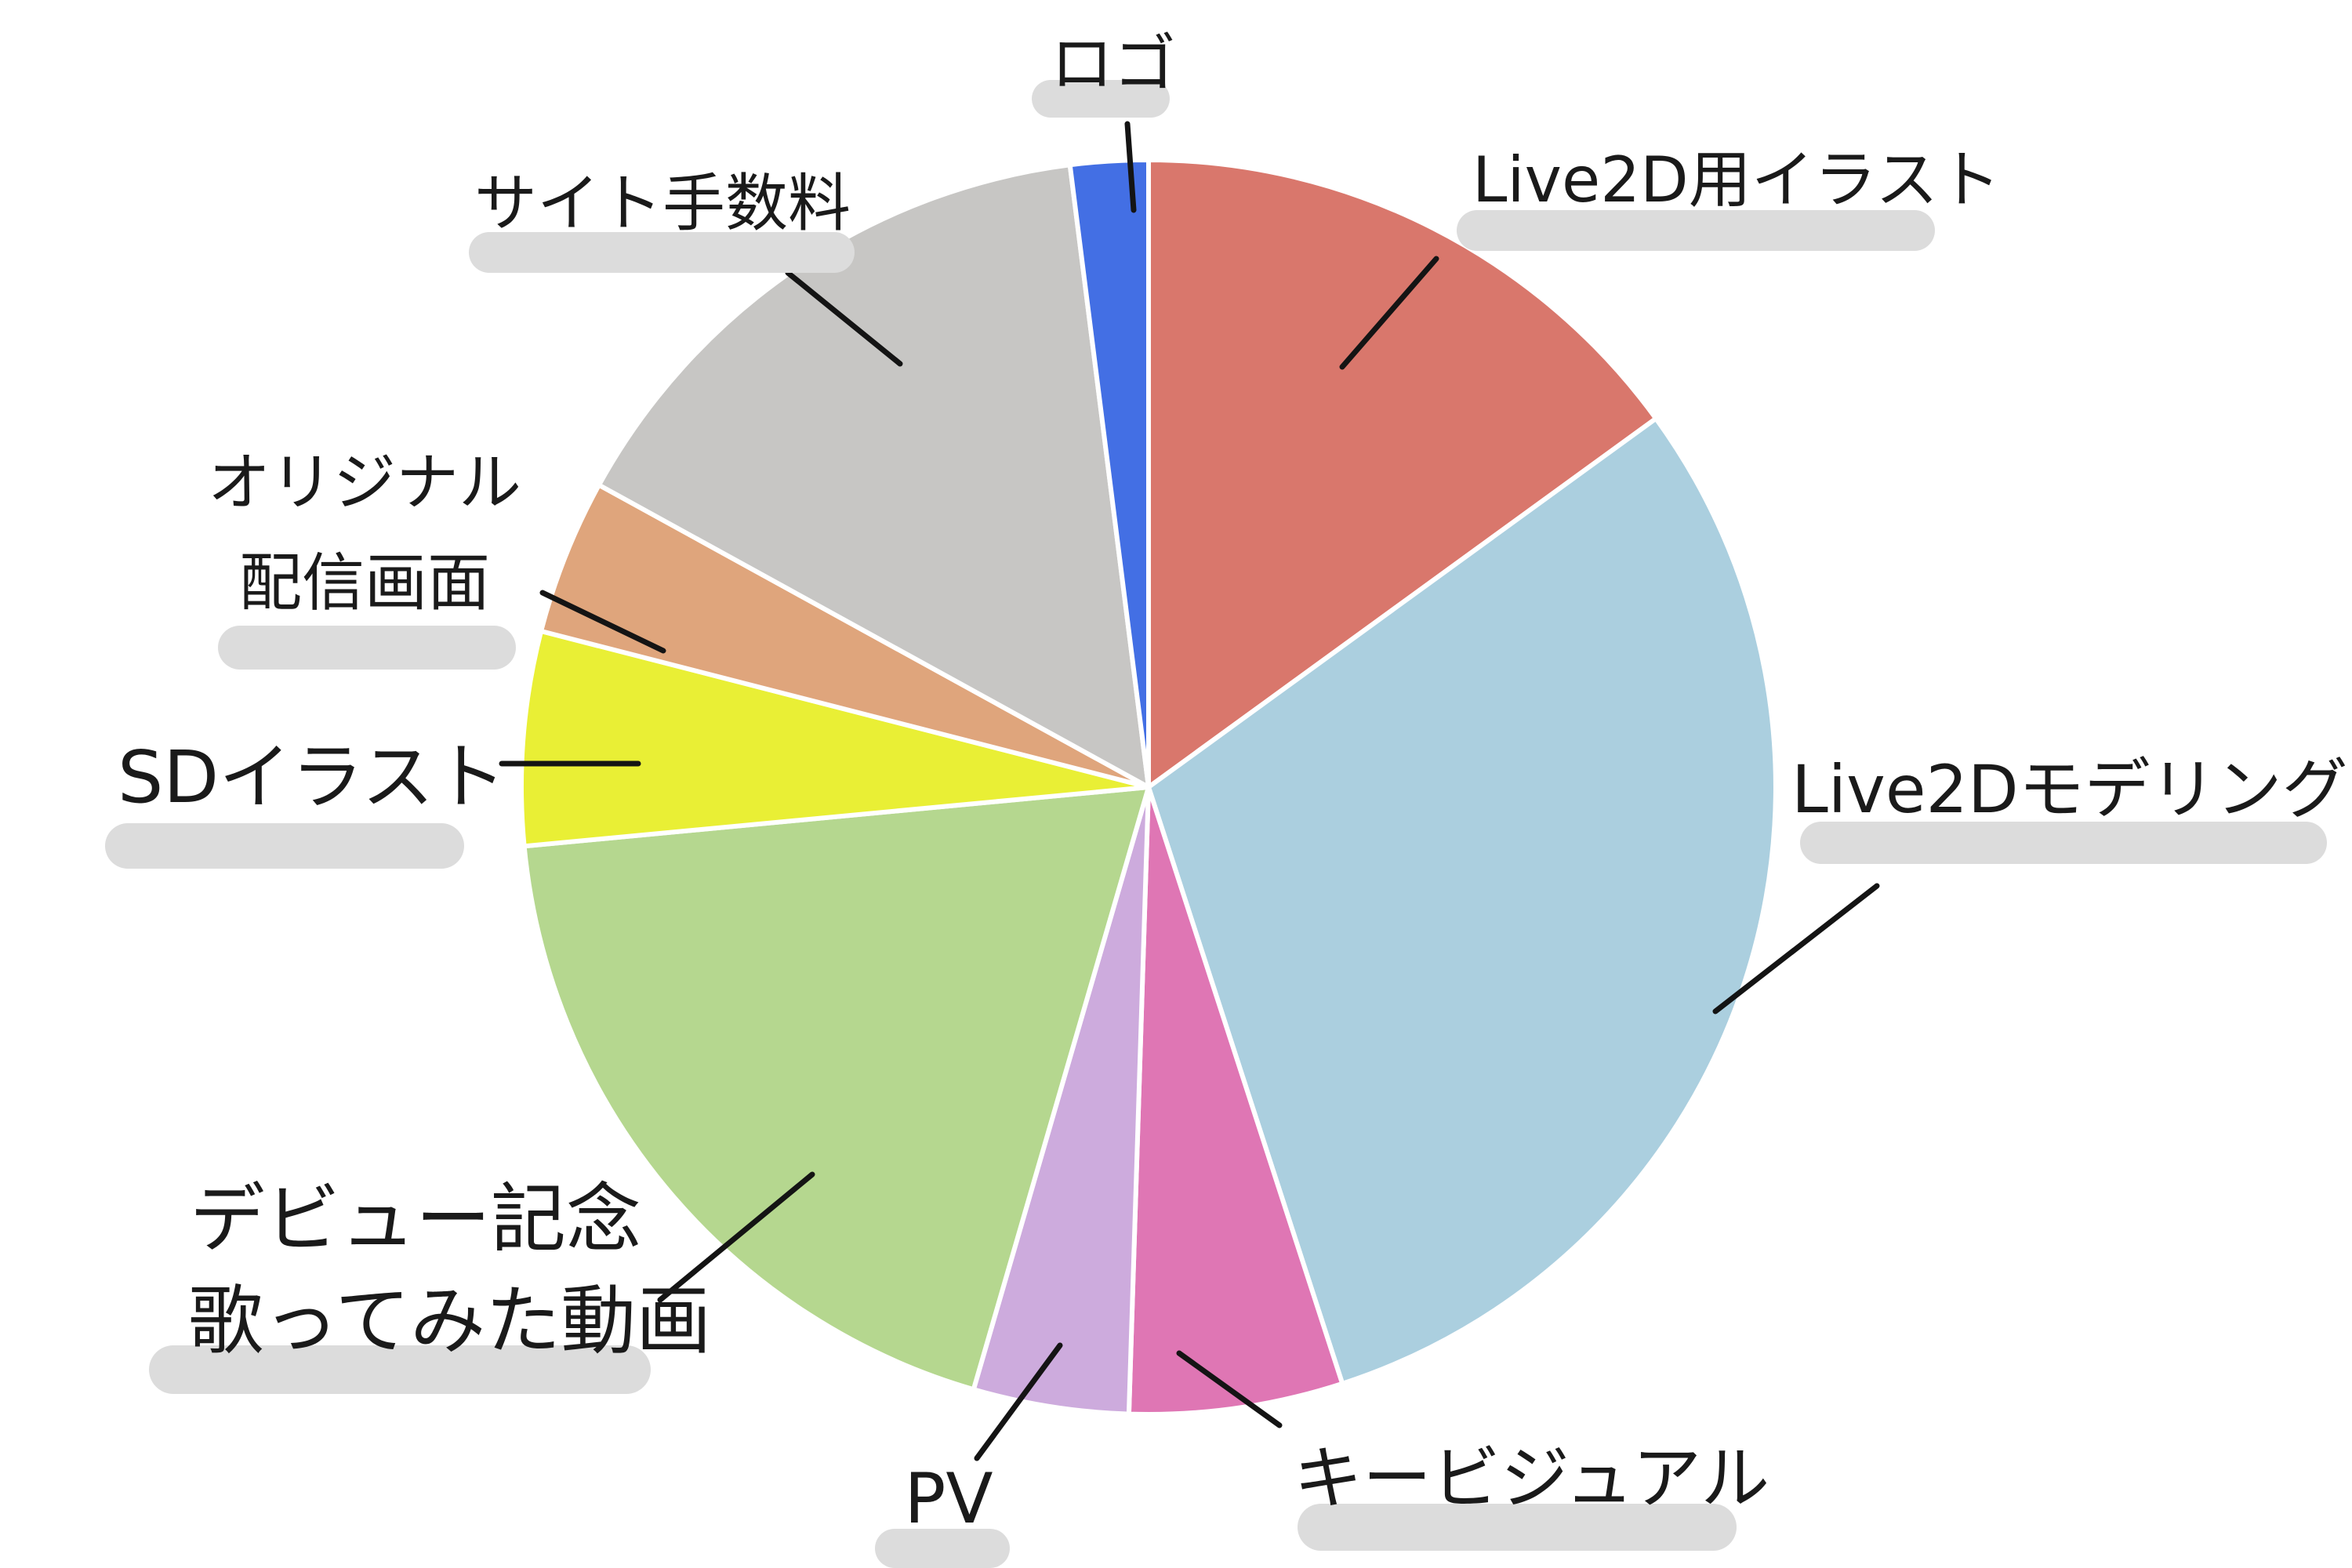 The width and height of the screenshot is (2352, 1568). What do you see at coordinates (312, 777) in the screenshot?
I see `label-sd-illustration: SDイラスト` at bounding box center [312, 777].